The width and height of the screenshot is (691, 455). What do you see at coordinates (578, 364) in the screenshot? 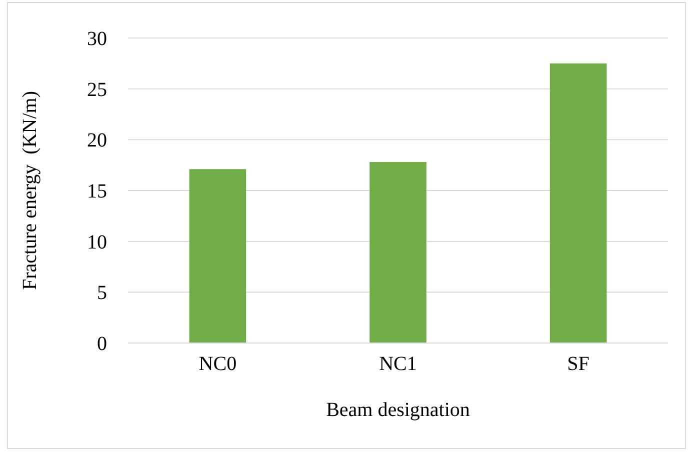
I see `x-tick-label: SF` at bounding box center [578, 364].